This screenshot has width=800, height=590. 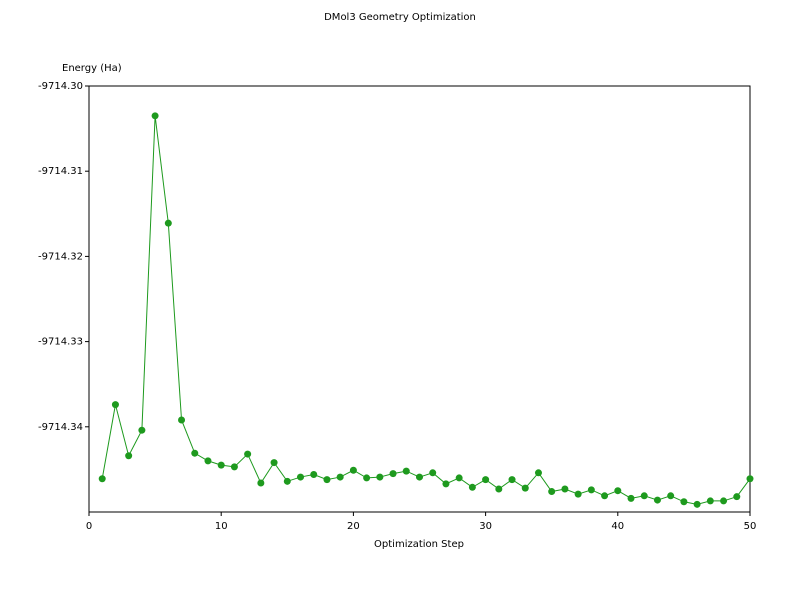 What do you see at coordinates (60, 256) in the screenshot?
I see `y-tick-label: -9714.32` at bounding box center [60, 256].